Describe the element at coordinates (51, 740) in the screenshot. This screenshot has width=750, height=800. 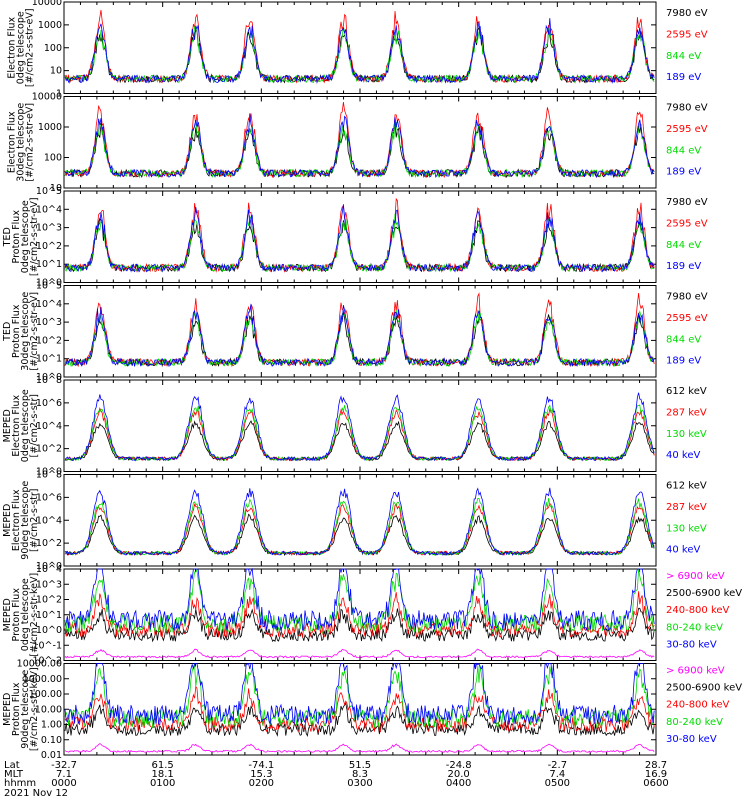
I see `y-tick-label: 0.10` at that location.